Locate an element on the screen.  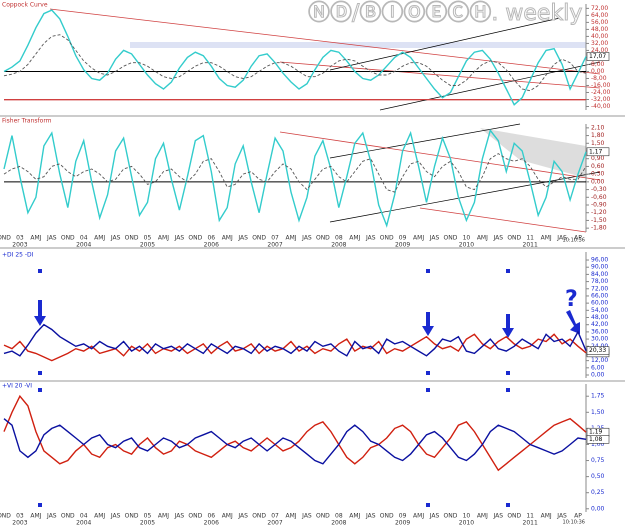
y-tick-label: 6,00 is located at coordinates (598, 367).